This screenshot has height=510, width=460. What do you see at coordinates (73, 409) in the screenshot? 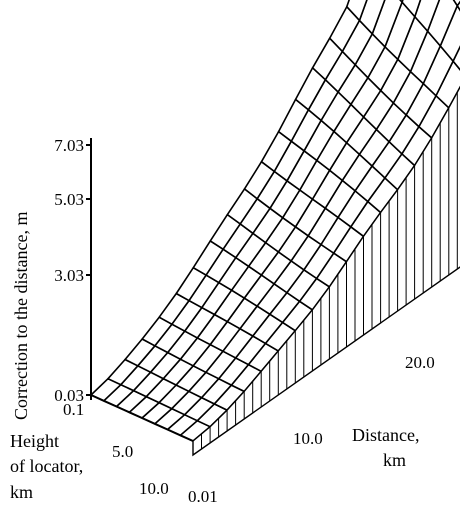
I see `y-tick-label: 0.1` at bounding box center [73, 409].